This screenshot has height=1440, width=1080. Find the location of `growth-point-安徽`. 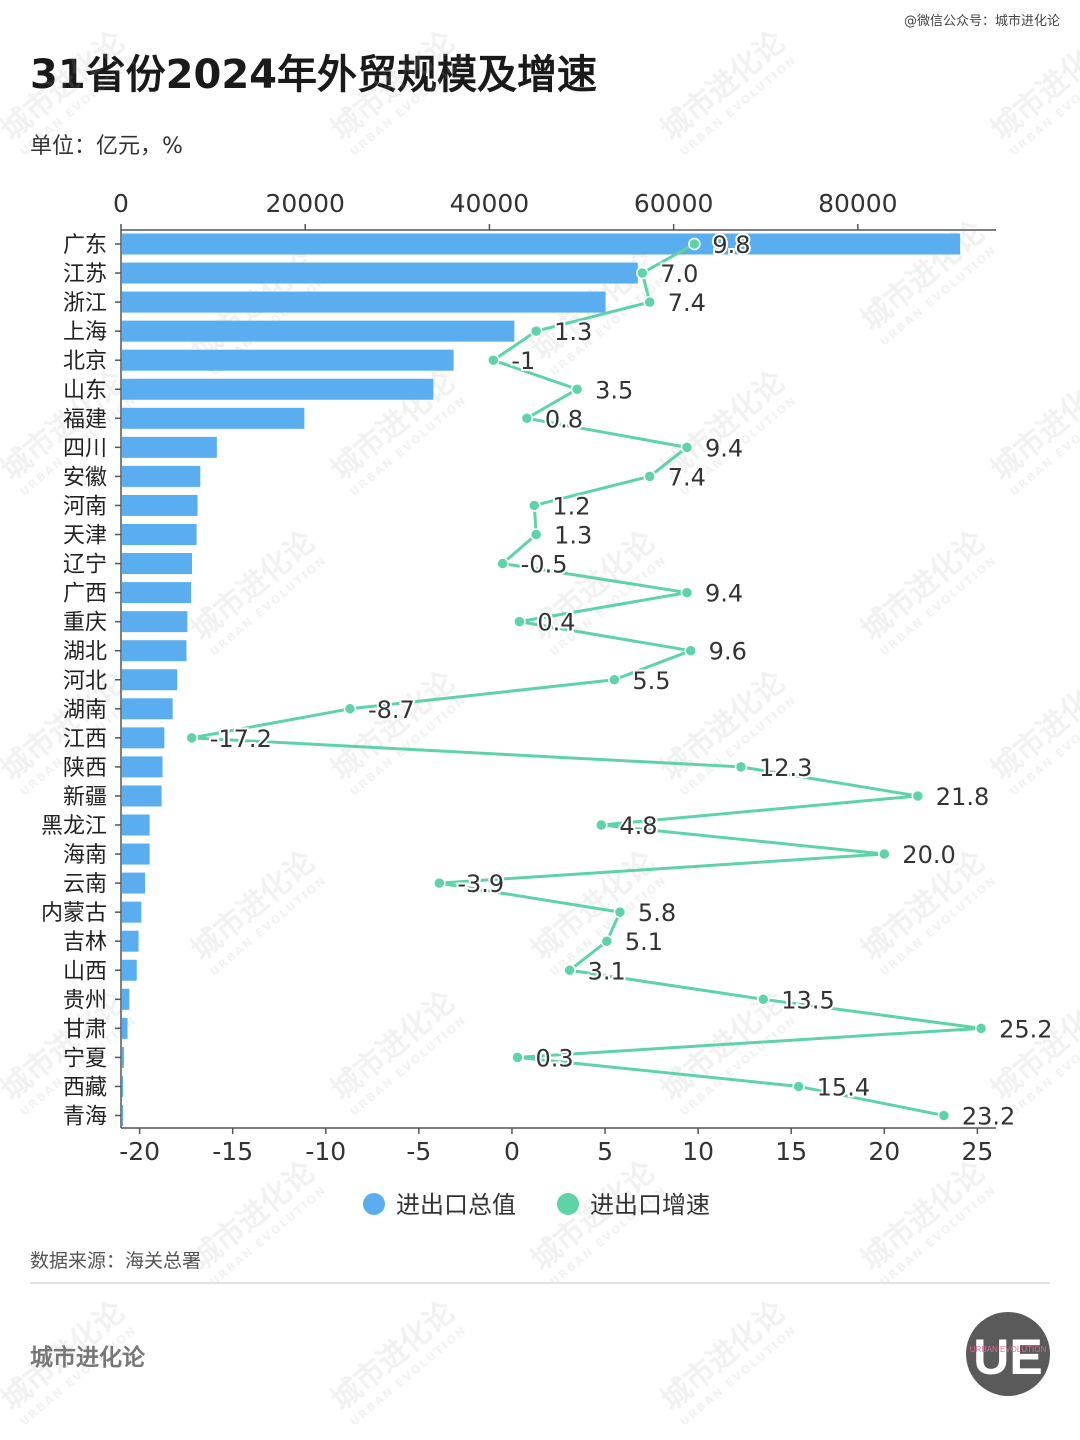

growth-point-安徽 is located at coordinates (649, 476).